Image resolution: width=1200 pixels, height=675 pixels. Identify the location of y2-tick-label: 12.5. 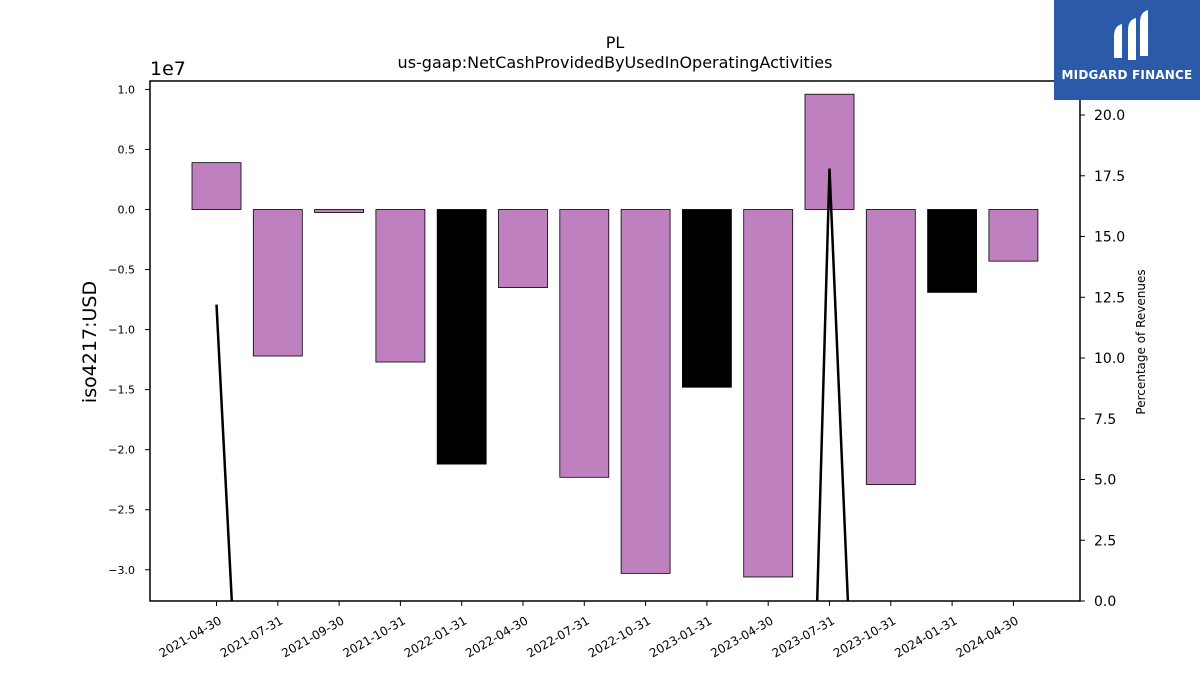
(1109, 298).